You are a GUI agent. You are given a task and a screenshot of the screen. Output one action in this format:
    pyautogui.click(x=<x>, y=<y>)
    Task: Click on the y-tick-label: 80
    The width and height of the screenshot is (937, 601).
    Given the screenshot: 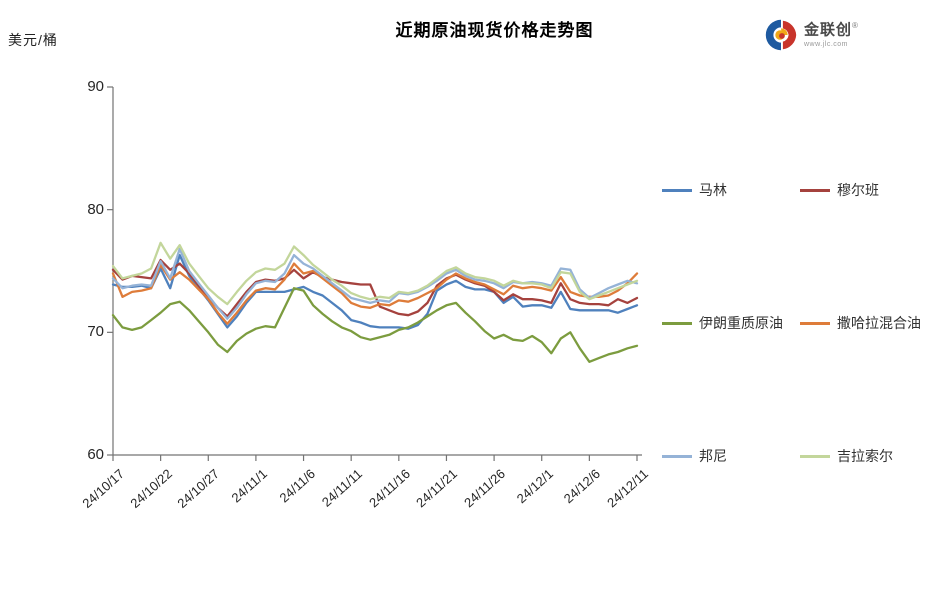 What is the action you would take?
    pyautogui.click(x=95, y=209)
    